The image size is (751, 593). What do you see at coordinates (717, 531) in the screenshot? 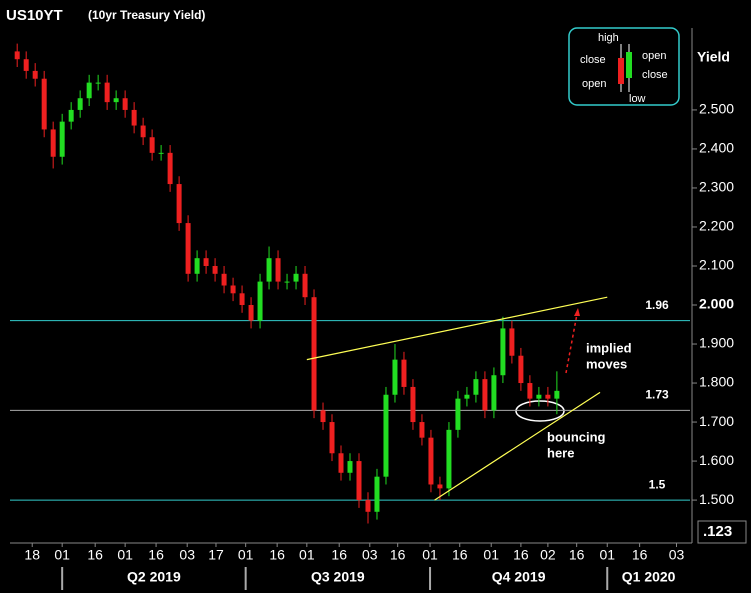
I see `corner-label: .123` at bounding box center [717, 531].